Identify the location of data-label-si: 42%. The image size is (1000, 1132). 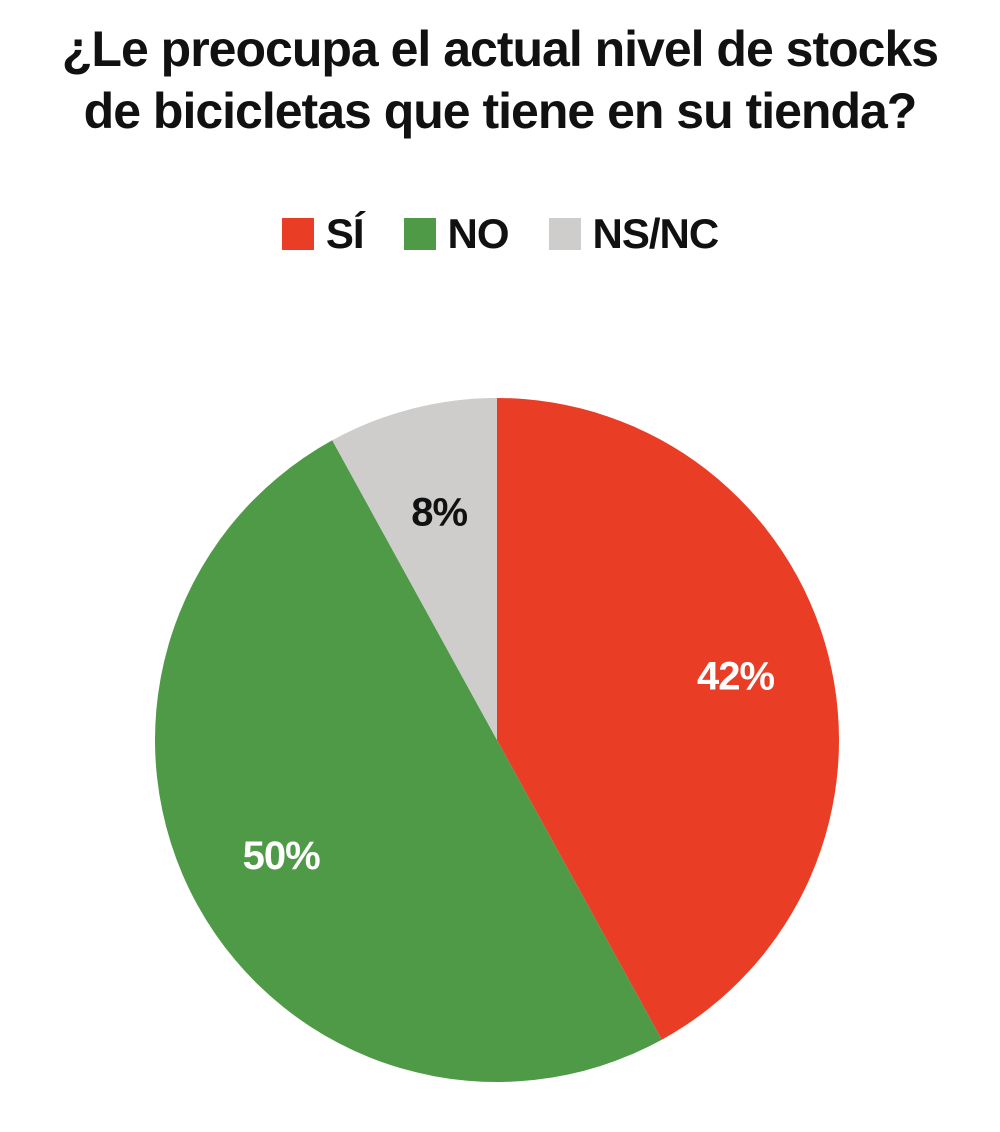
(735, 676).